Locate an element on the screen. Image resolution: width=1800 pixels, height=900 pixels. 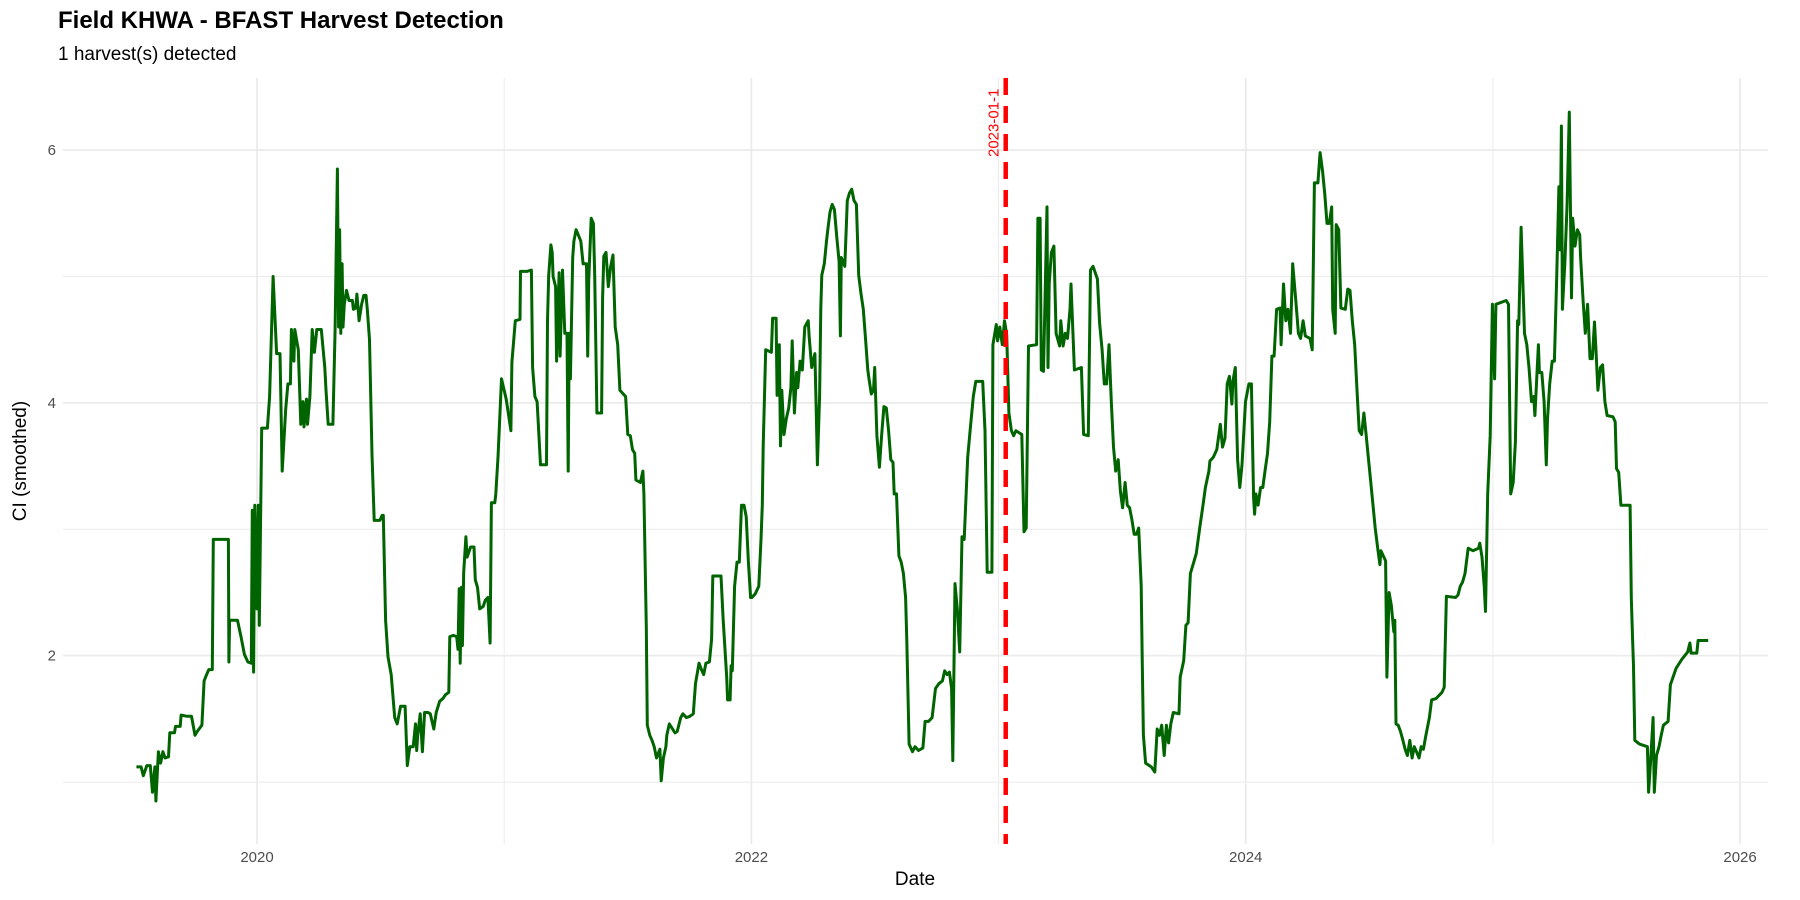
chart-title: Field KHWA - BFAST Harvest Detection is located at coordinates (281, 20).